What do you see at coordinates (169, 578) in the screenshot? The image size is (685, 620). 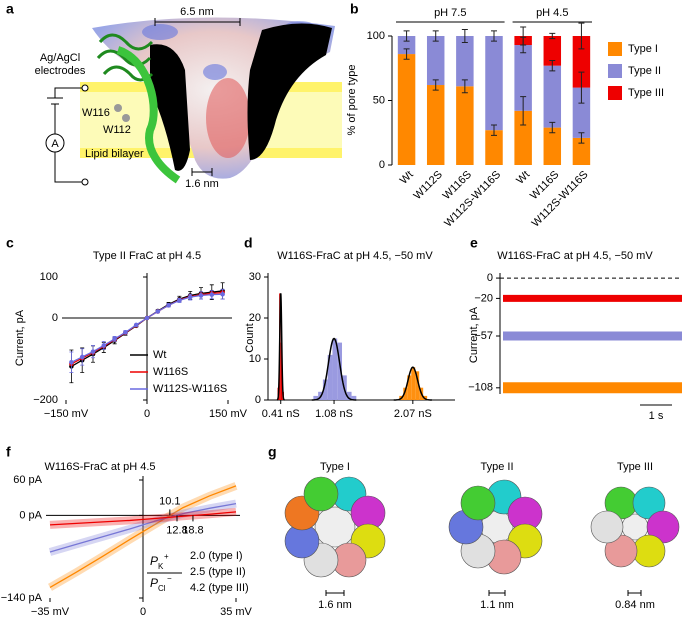 I see `ratio-charge: −` at bounding box center [169, 578].